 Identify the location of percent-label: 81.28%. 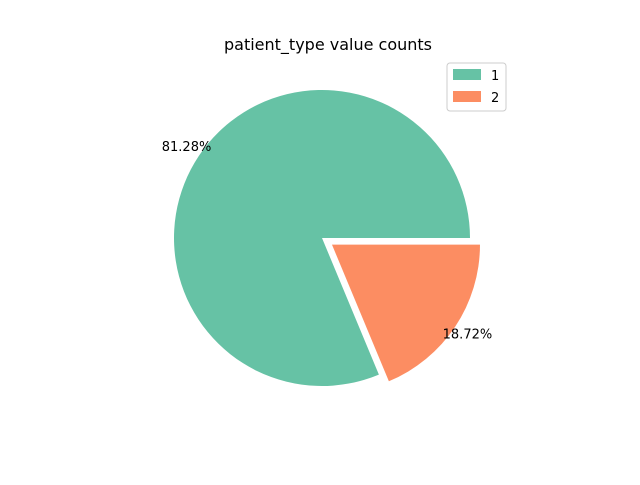
(187, 147).